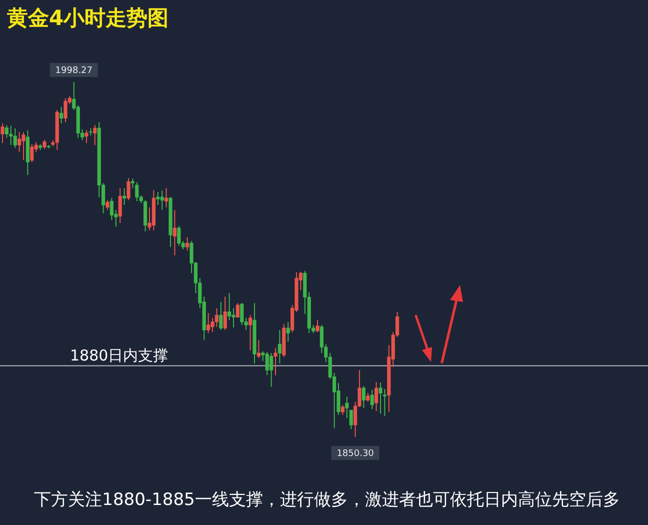  Describe the element at coordinates (87, 18) in the screenshot. I see `chart-title: 黄金4小时走势图` at that location.